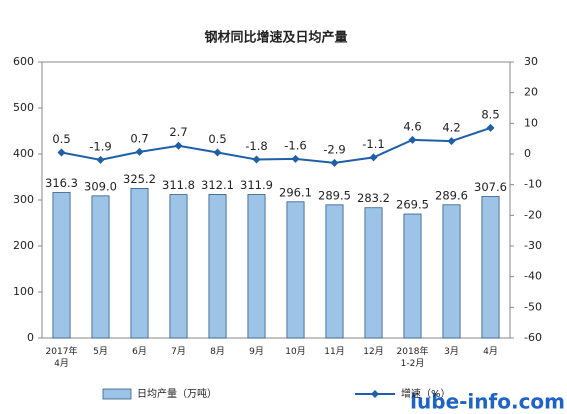 Image resolution: width=567 pixels, height=414 pixels. I want to click on chart-title: 钢材同比增速及日均产量, so click(275, 38).